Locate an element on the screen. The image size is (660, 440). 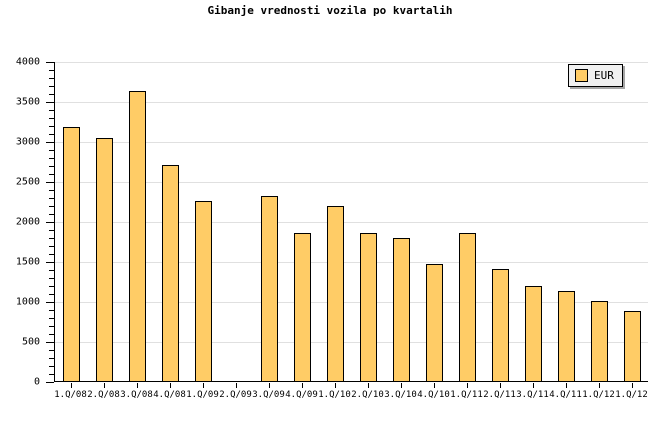
x-axis-tick-label: 2.Q/09 is located at coordinates (235, 395).